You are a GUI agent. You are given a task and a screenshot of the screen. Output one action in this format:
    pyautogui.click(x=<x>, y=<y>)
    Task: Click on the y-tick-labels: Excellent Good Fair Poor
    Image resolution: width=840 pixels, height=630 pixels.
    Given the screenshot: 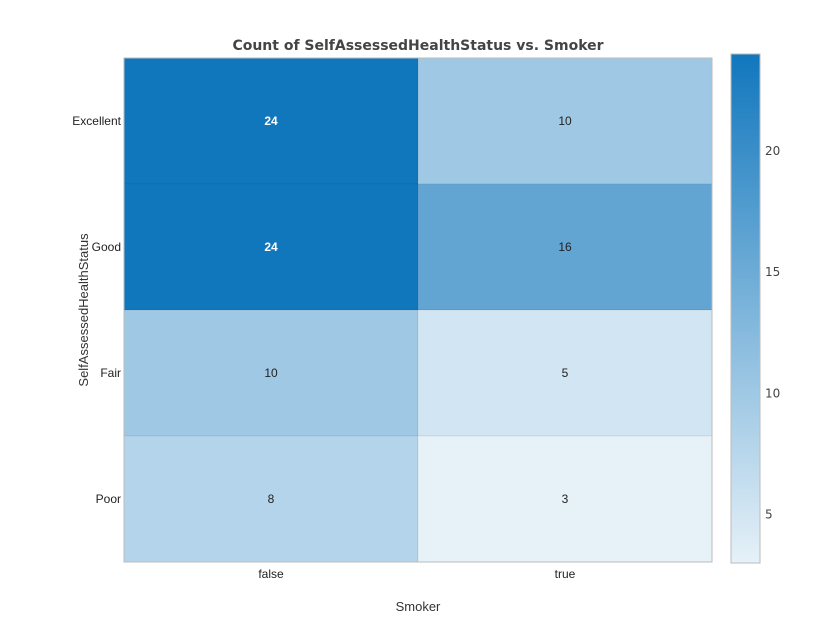 What is the action you would take?
    pyautogui.click(x=96, y=310)
    